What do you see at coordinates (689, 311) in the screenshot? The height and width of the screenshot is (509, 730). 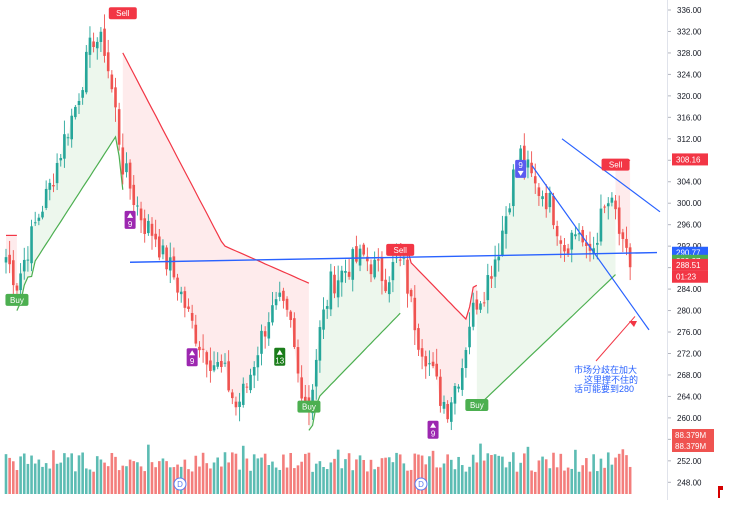 I see `axis-tick-label: 280.00` at bounding box center [689, 311].